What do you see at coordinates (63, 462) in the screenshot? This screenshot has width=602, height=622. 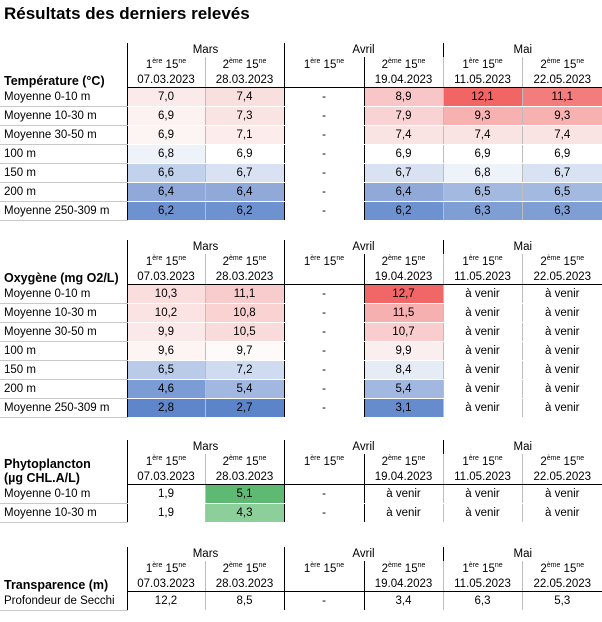 I see `section-label: Phytoplancton (µg CHL.A/L)` at bounding box center [63, 462].